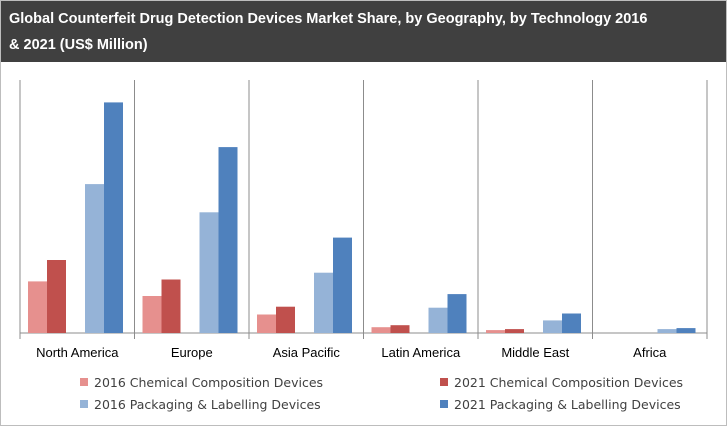 The width and height of the screenshot is (727, 426). What do you see at coordinates (567, 404) in the screenshot?
I see `legend-label: 2021 Packaging & Labelling Devices` at bounding box center [567, 404].